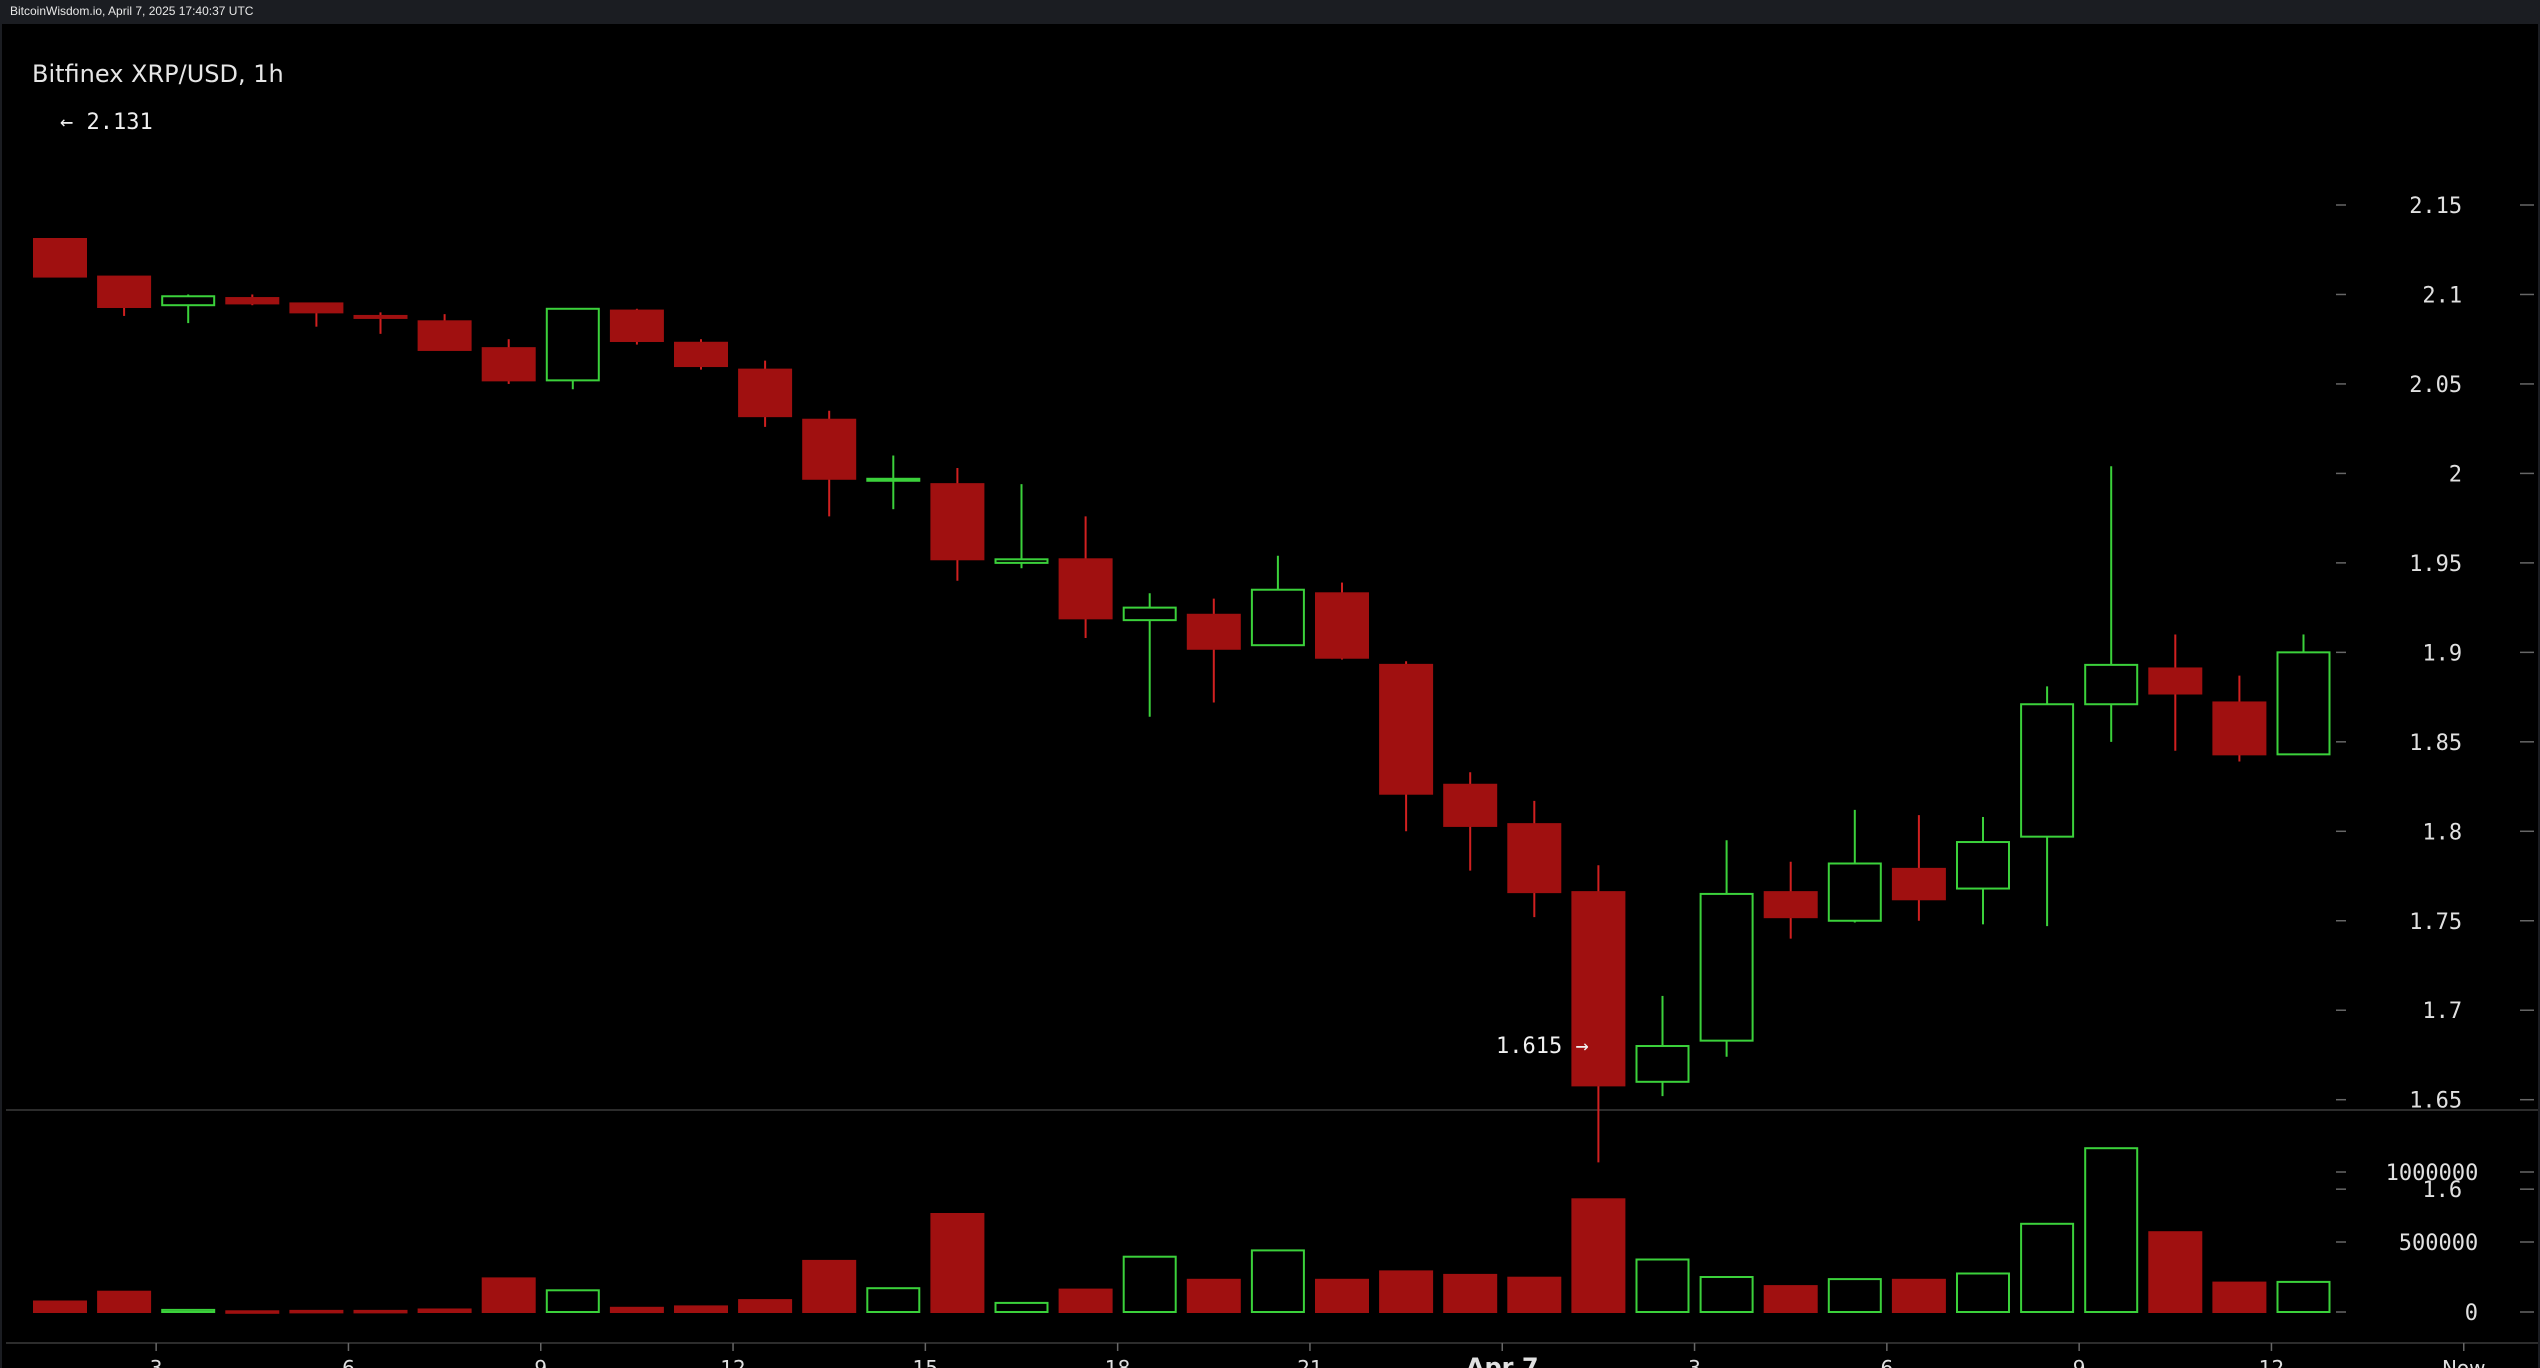  What do you see at coordinates (2435, 385) in the screenshot?
I see `price-tick-label: 2.05` at bounding box center [2435, 385].